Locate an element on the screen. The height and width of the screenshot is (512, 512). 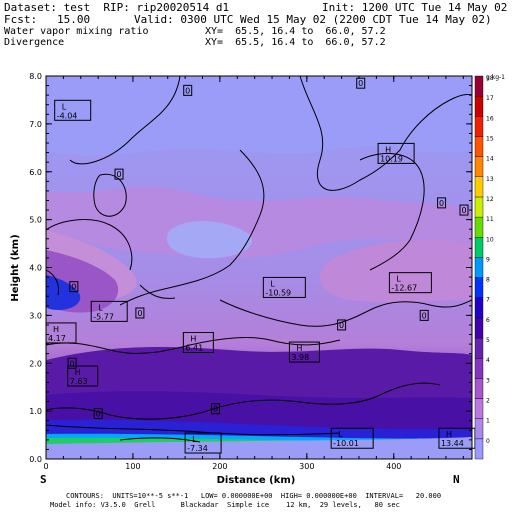
contour-extremum-label: L-7.34 is located at coordinates (203, 443).